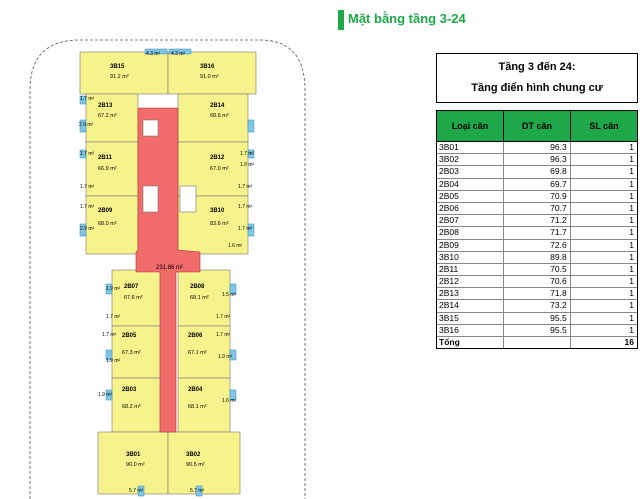  Describe the element at coordinates (537, 306) in the screenshot. I see `cell-area: 73.2` at that location.